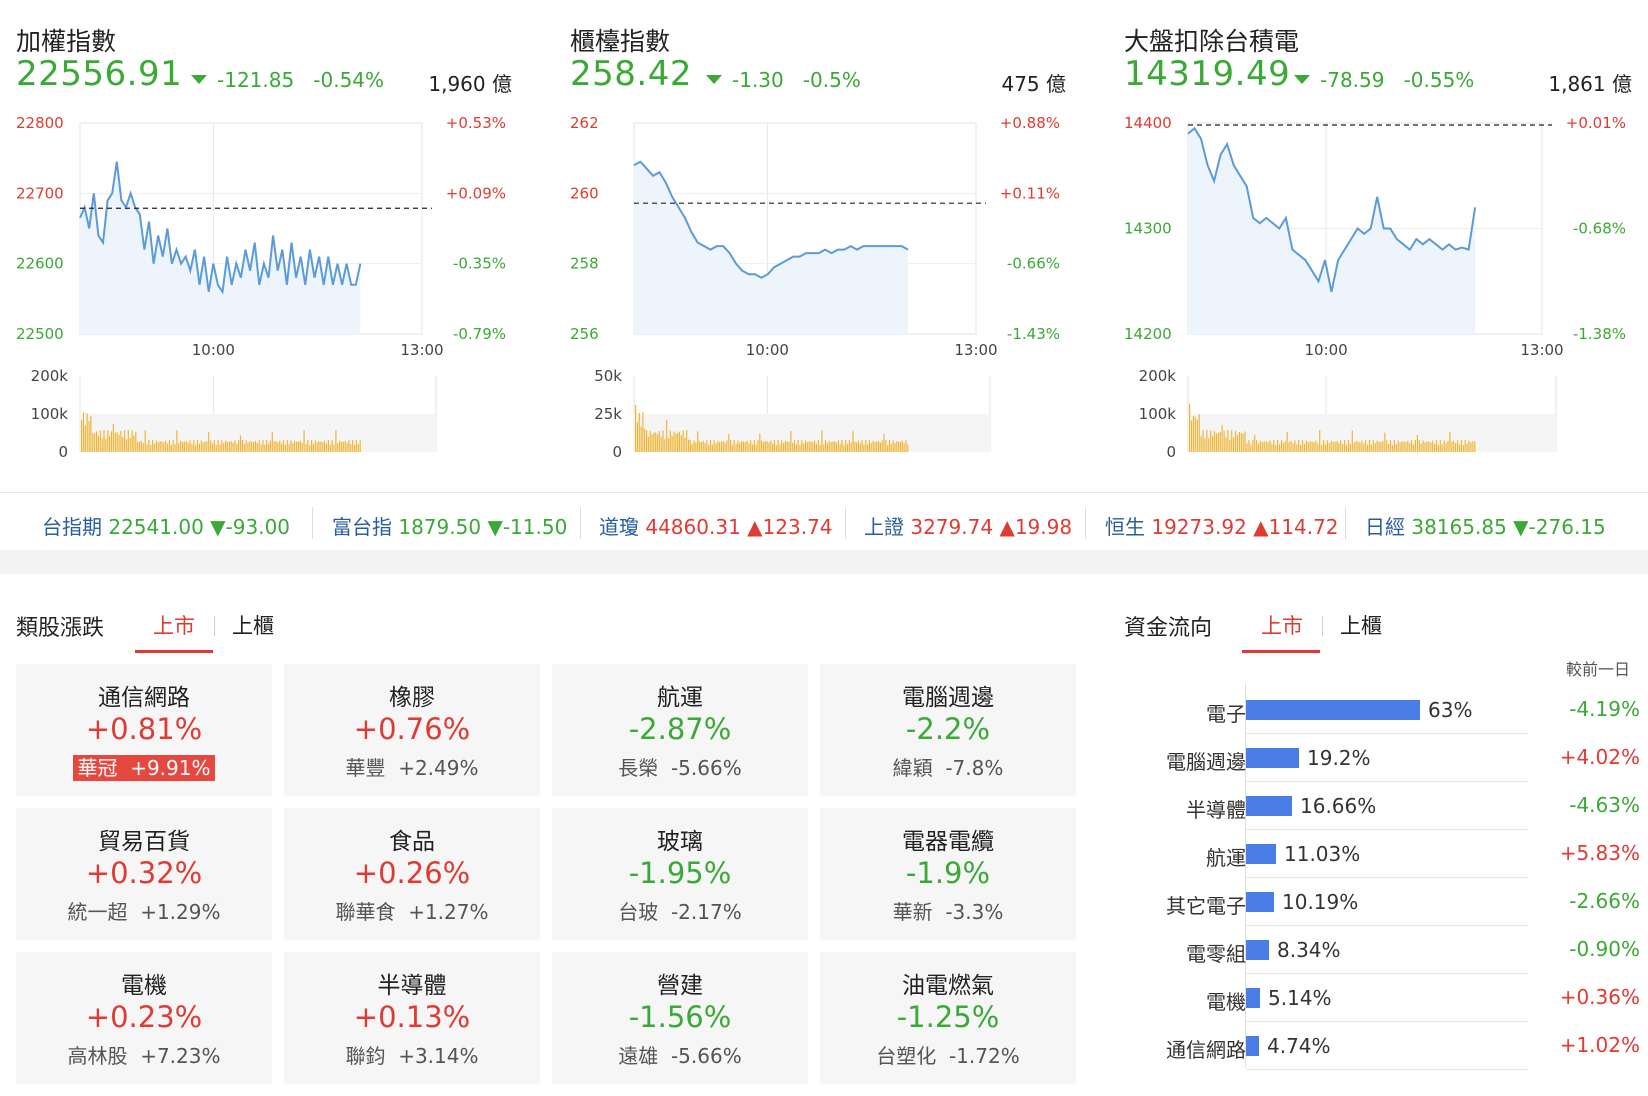 The width and height of the screenshot is (1648, 1096). What do you see at coordinates (1381, 1046) in the screenshot?
I see `money-flow-row: 通信網路 4.74% +1.02%` at bounding box center [1381, 1046].